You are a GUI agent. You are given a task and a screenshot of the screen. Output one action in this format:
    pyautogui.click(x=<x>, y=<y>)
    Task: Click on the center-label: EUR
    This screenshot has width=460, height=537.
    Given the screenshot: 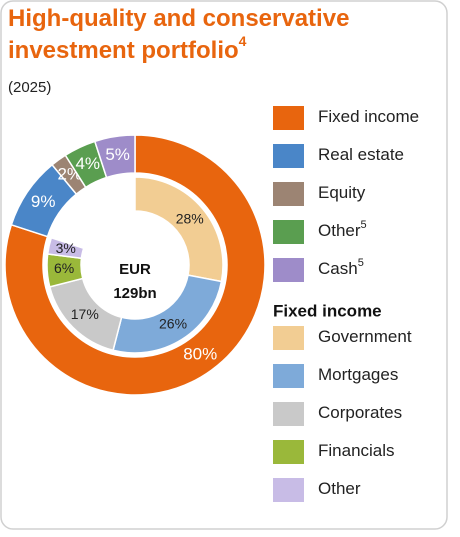 What is the action you would take?
    pyautogui.click(x=135, y=269)
    